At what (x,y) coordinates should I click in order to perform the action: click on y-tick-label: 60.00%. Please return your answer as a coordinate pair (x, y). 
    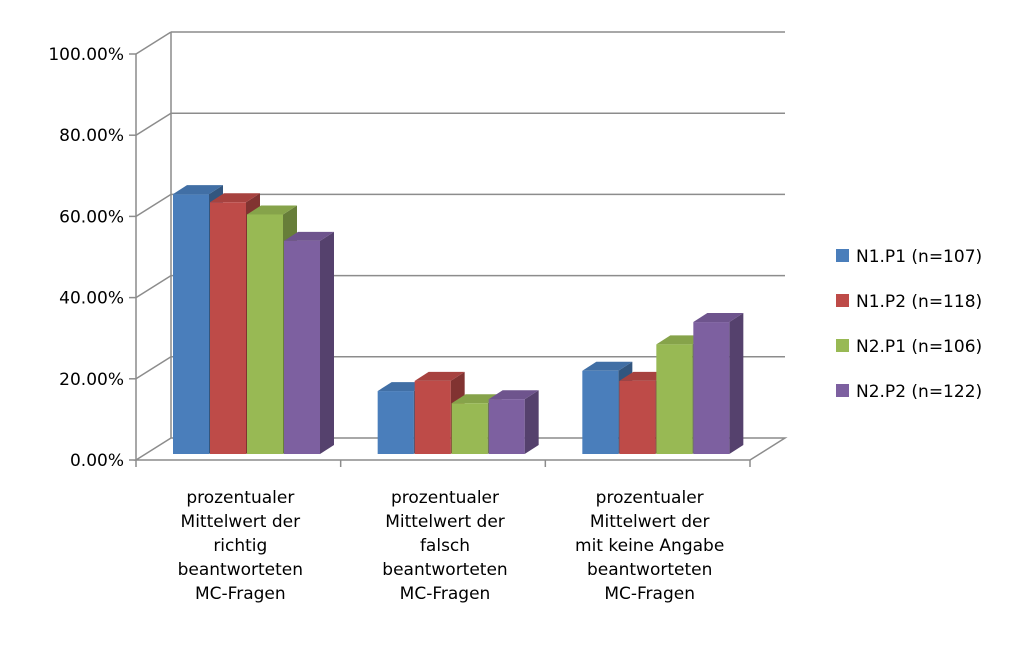
    Looking at the image, I should click on (91, 217).